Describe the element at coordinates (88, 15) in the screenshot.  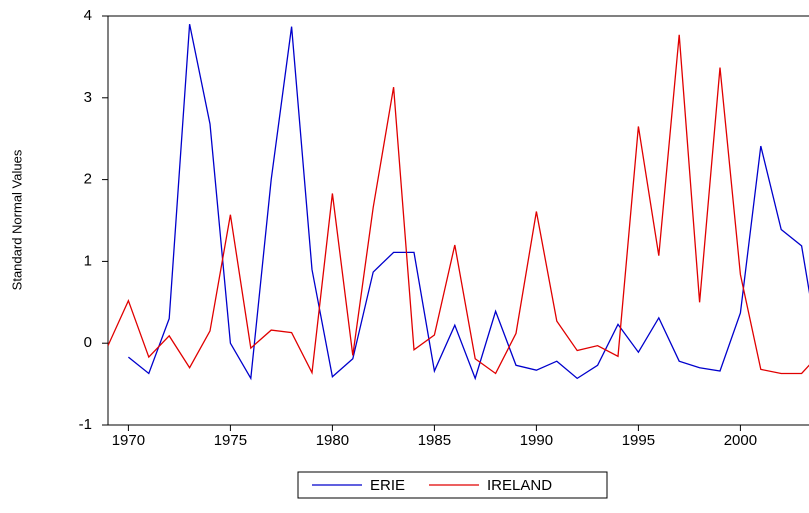
I see `y-tick-label: 4` at that location.